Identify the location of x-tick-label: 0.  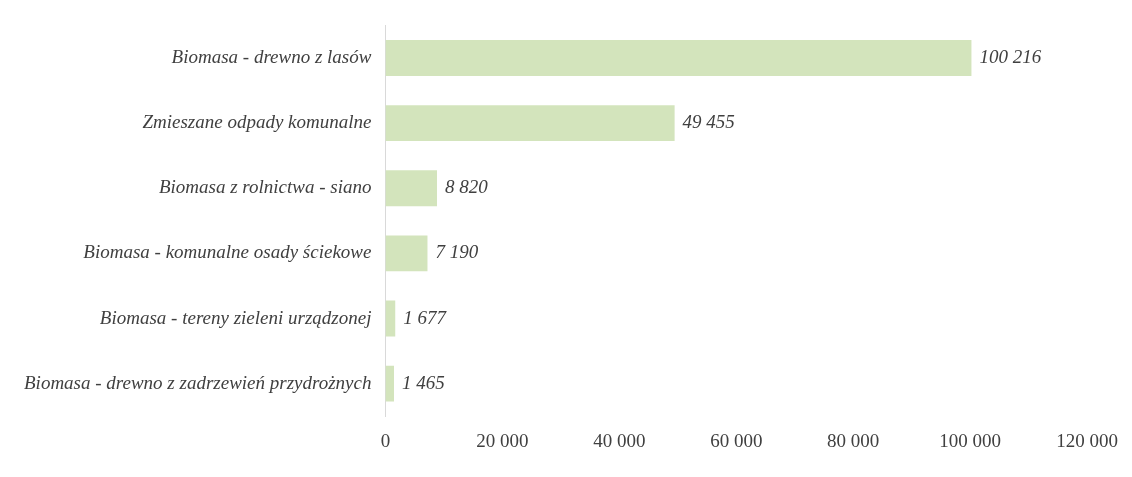
(385, 440).